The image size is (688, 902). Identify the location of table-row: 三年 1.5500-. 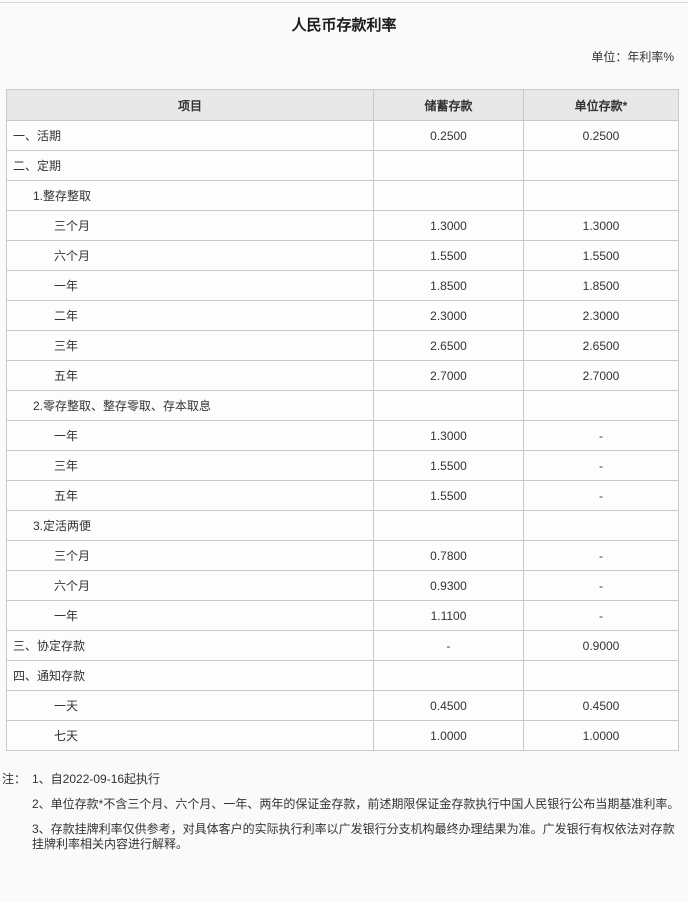
(342, 465).